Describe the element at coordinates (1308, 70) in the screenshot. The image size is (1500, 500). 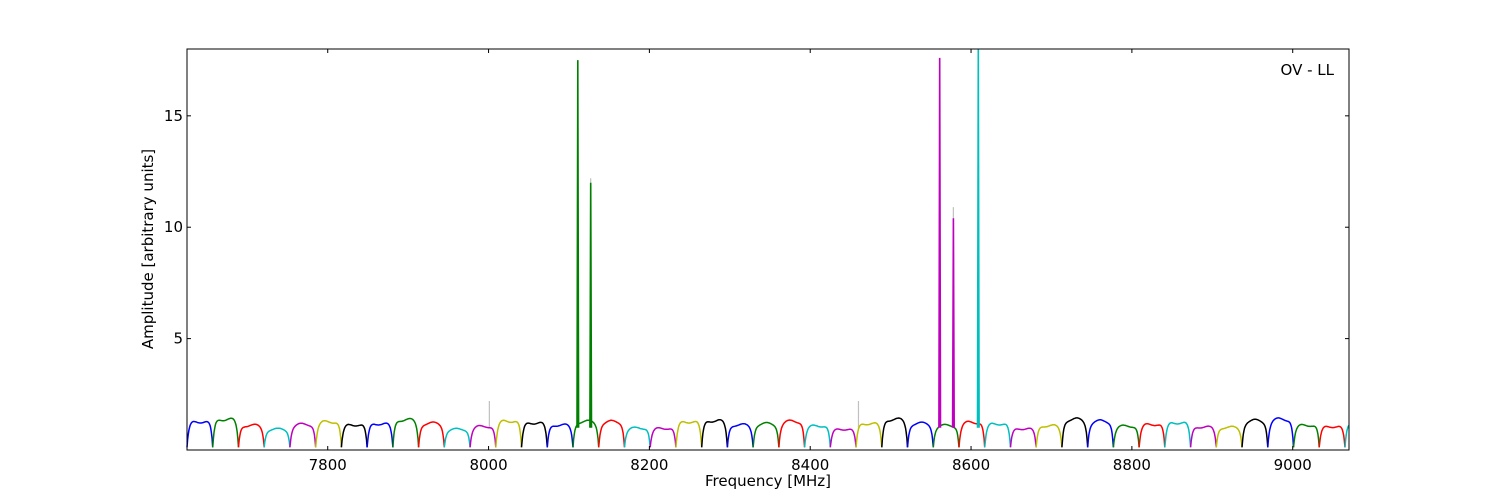
I see `chart-annotation: OV - LL` at that location.